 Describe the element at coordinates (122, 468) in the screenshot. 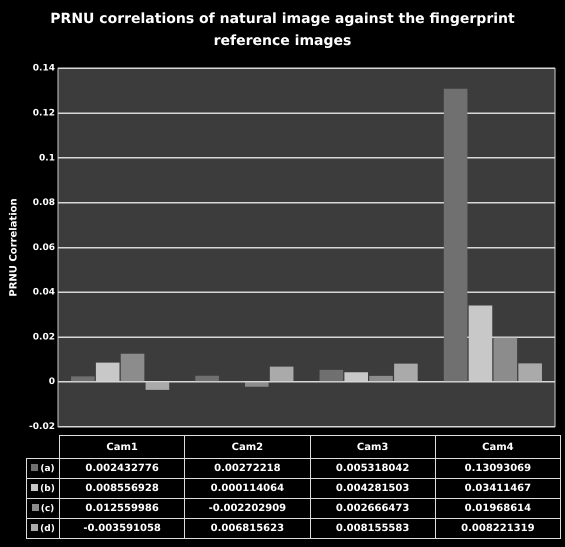

I see `data-label: 0.002432776` at that location.